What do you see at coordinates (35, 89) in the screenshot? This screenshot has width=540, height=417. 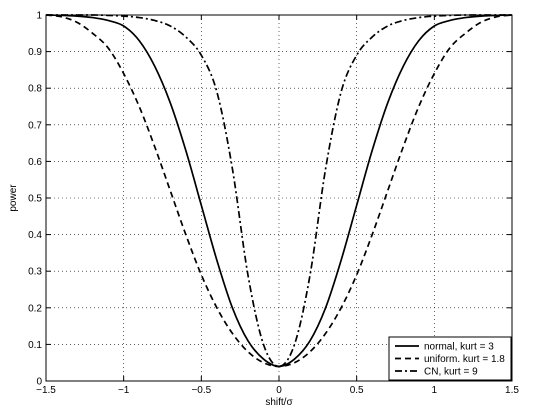 I see `y-tick-label: 0.8` at bounding box center [35, 89].